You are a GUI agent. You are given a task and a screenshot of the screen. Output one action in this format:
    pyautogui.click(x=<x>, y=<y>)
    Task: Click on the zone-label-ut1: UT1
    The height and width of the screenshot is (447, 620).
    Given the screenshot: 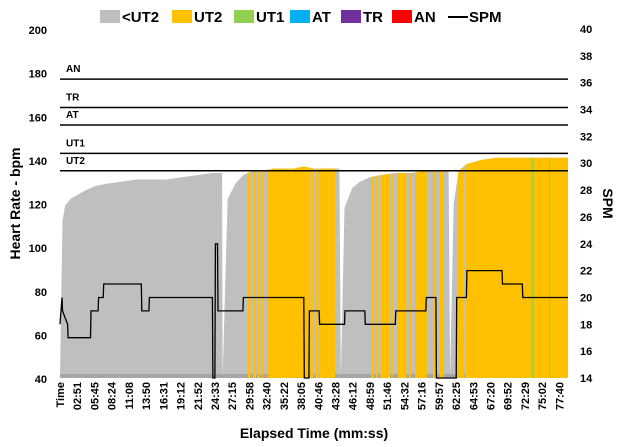 What is the action you would take?
    pyautogui.click(x=75, y=143)
    